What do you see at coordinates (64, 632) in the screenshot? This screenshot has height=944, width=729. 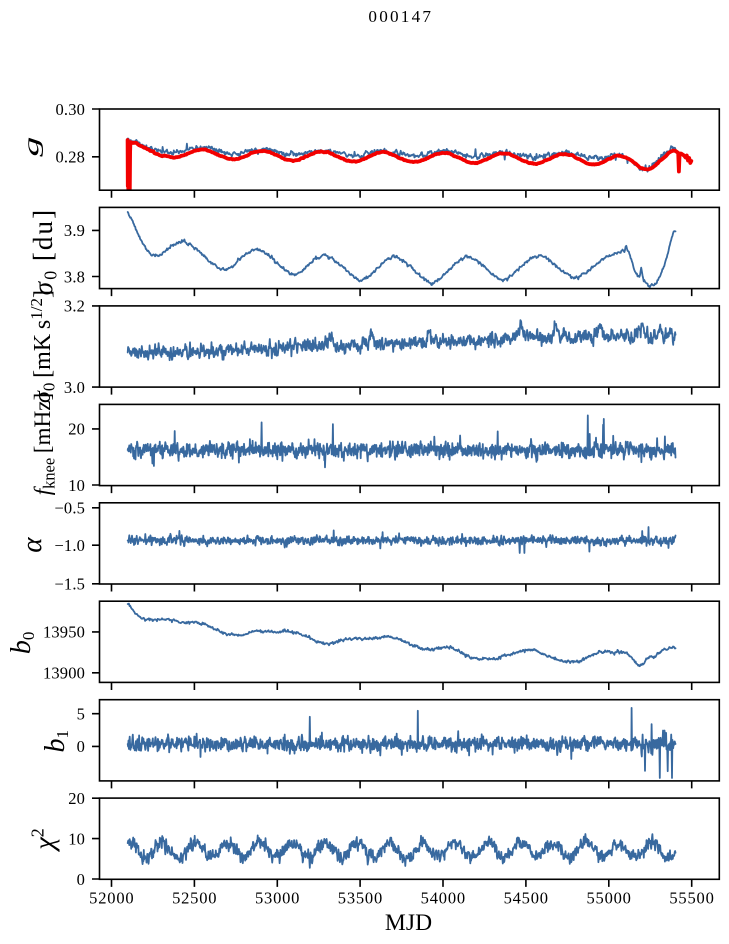 I see `svg-text: 13950` at bounding box center [64, 632].